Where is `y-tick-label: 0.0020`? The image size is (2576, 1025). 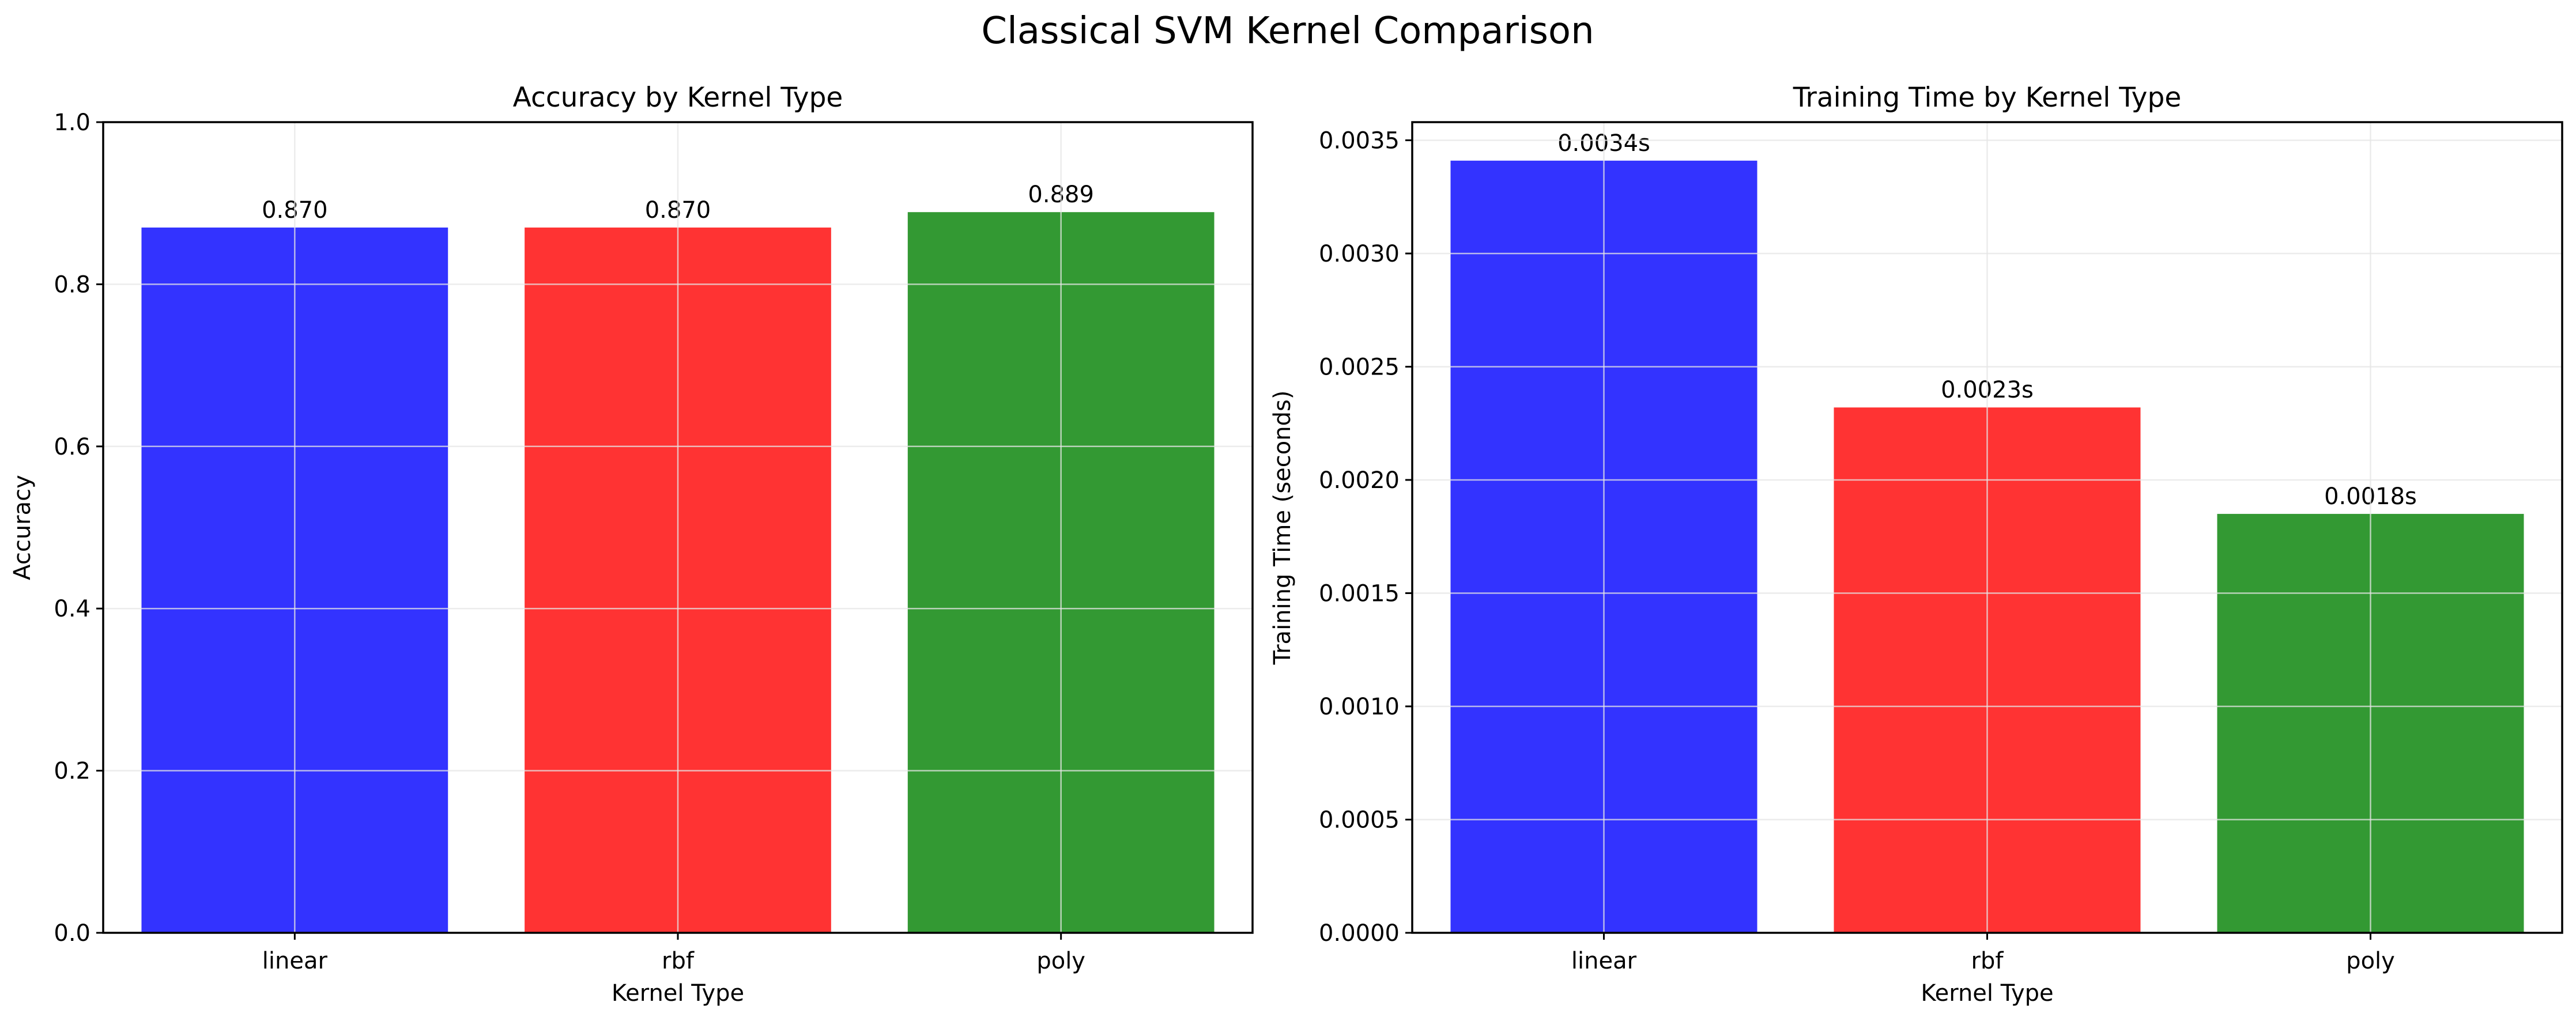
y-tick-label: 0.0020 is located at coordinates (1359, 480).